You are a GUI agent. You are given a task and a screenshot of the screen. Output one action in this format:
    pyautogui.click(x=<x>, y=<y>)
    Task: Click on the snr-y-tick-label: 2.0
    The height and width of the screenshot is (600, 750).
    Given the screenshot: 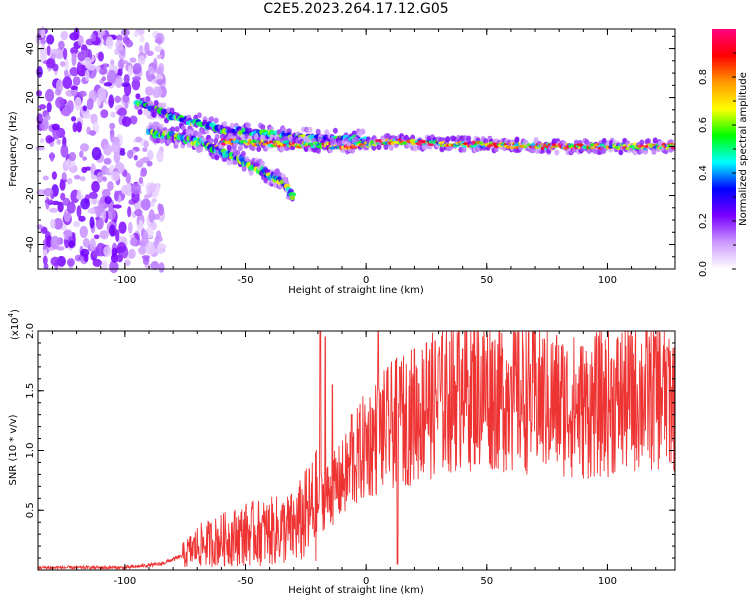 What is the action you would take?
    pyautogui.click(x=30, y=331)
    